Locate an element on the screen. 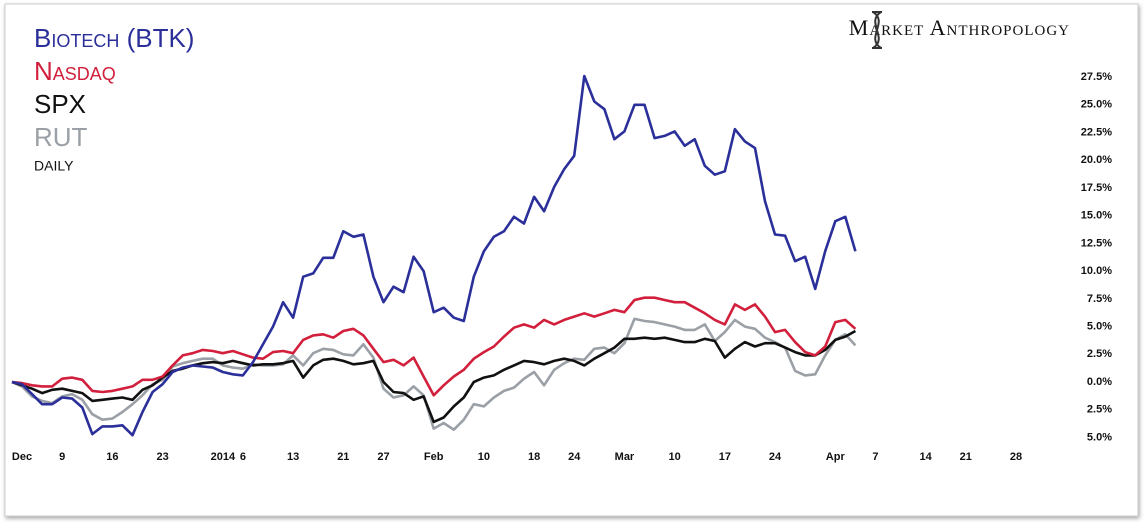 This screenshot has width=1147, height=526. x-tick-label: 16 is located at coordinates (112, 457).